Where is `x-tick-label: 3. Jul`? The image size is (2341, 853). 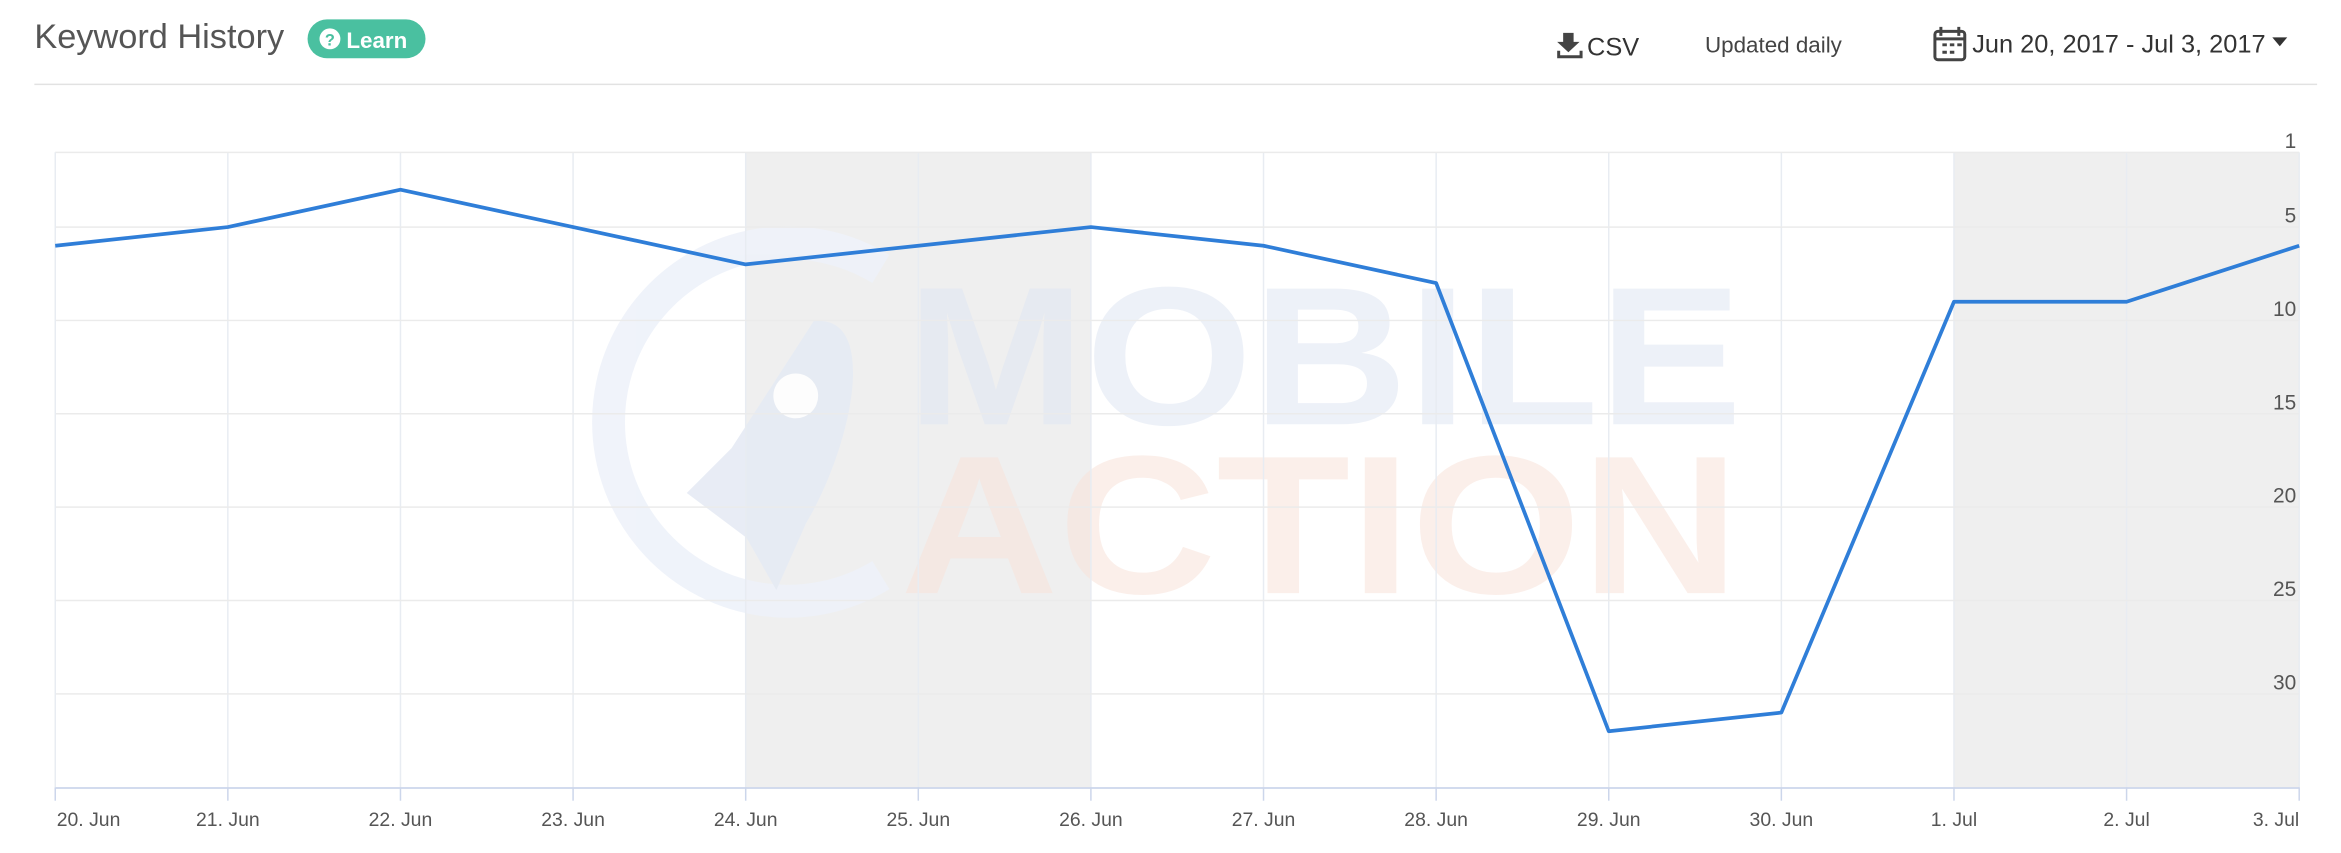
x-tick-label: 3. Jul is located at coordinates (2276, 820).